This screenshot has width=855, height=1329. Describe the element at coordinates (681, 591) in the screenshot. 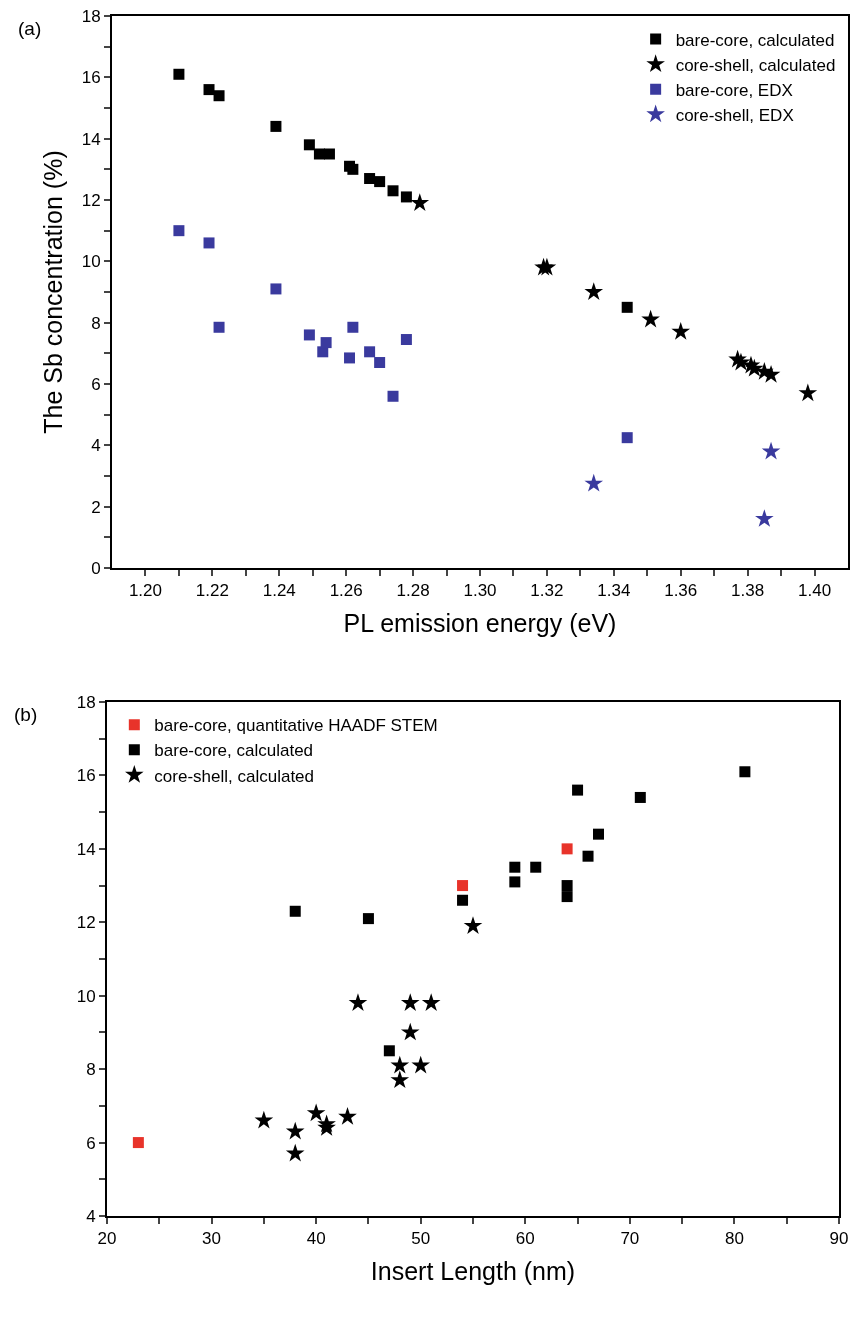

I see `x-tick-label: 1.36` at that location.